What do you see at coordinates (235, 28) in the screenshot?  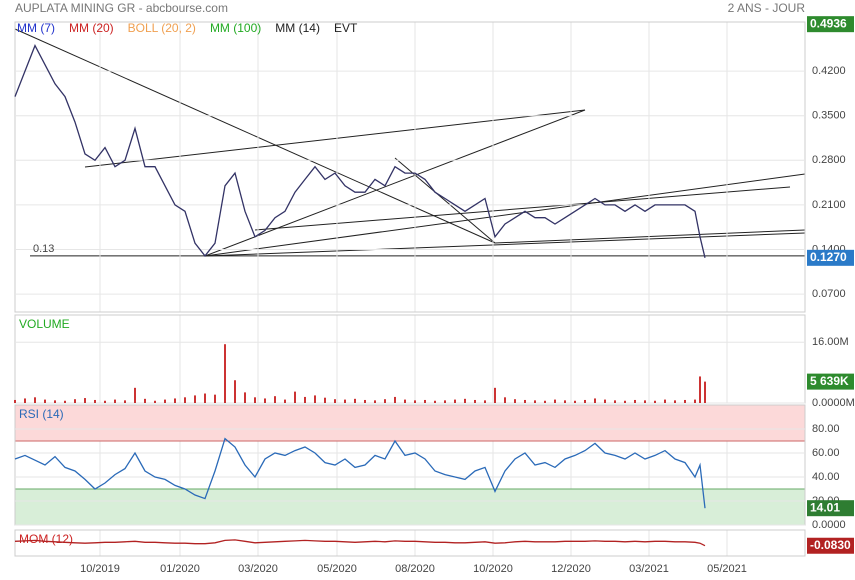 I see `legend-entry: MM (100)` at bounding box center [235, 28].